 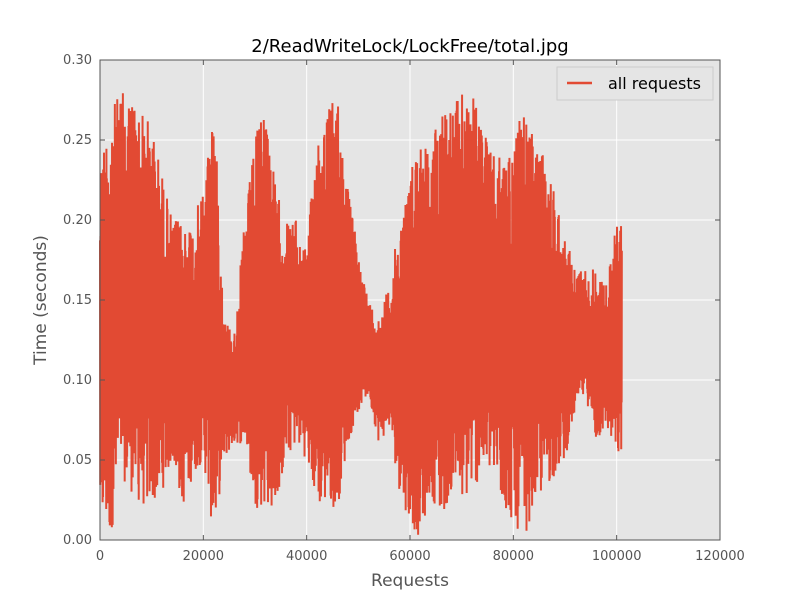 What do you see at coordinates (77, 460) in the screenshot?
I see `y-tick-label: 0.05` at bounding box center [77, 460].